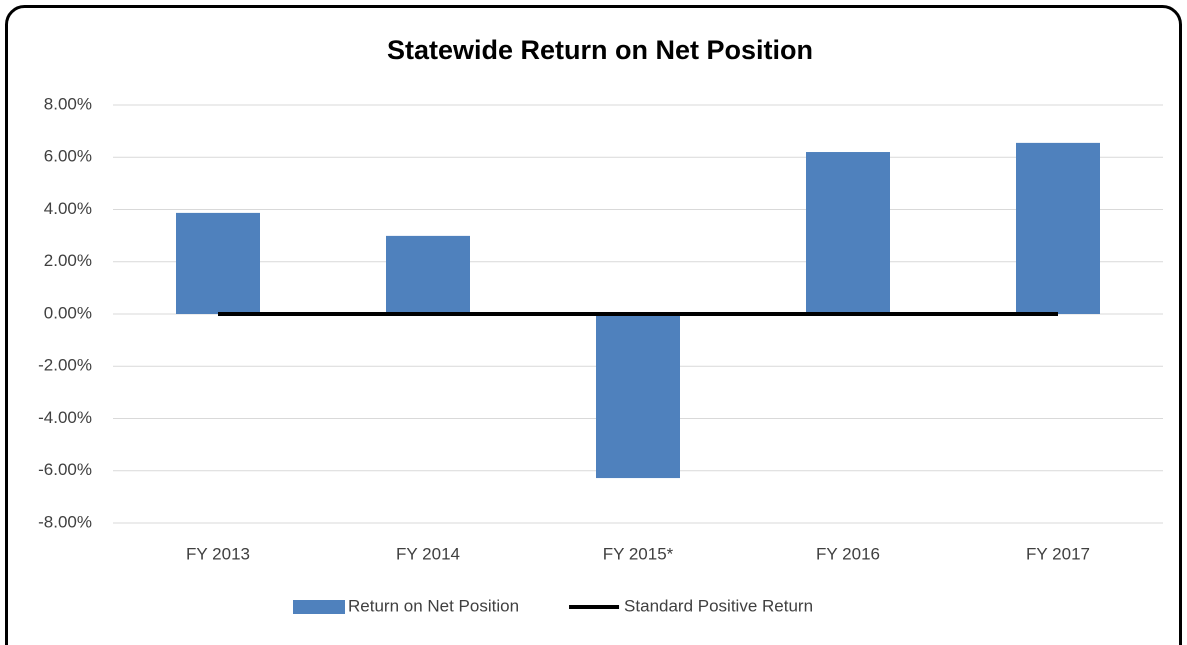 The width and height of the screenshot is (1187, 645). What do you see at coordinates (1058, 553) in the screenshot?
I see `x-tick-label: FY 2017` at bounding box center [1058, 553].